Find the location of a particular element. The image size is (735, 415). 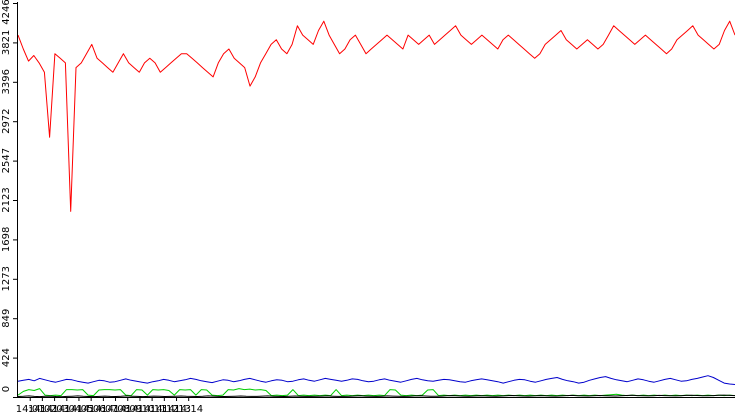

x-tick-label: 14:11 is located at coordinates (152, 409).